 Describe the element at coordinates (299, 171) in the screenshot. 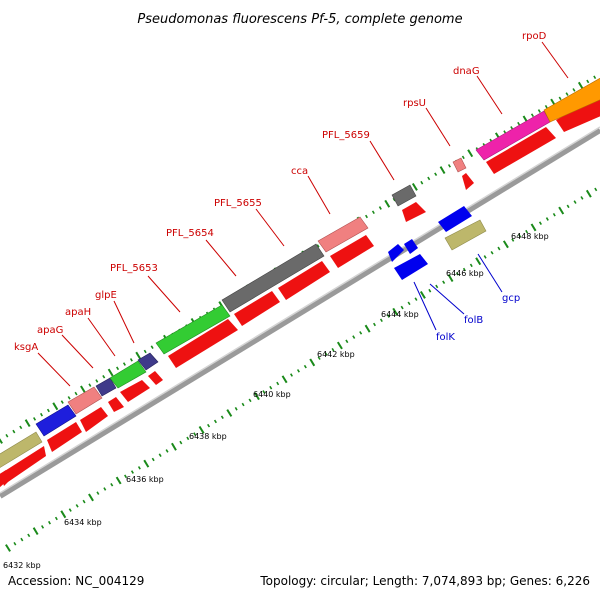

I see `gene-label-cca: cca` at that location.